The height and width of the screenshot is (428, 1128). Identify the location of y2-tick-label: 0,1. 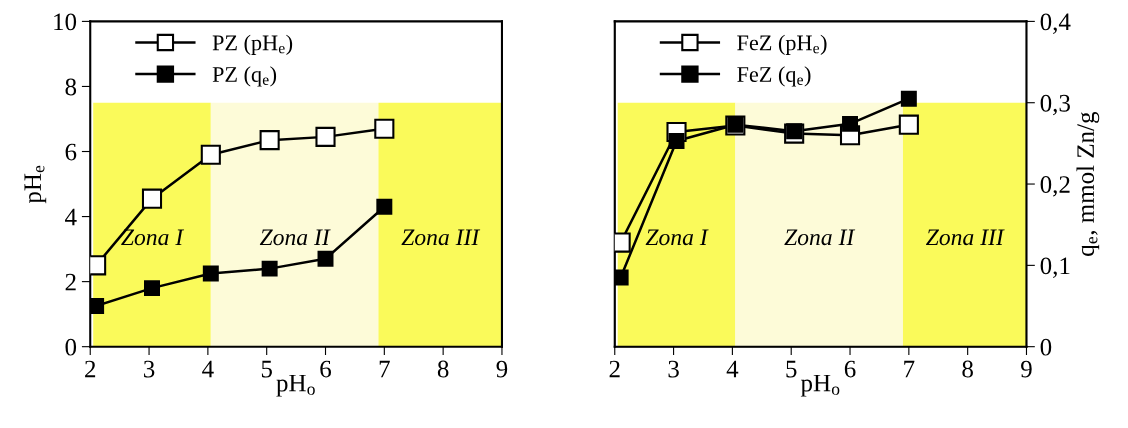
(1055, 267).